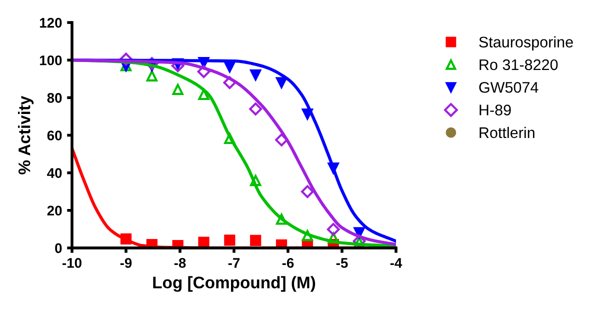 Image resolution: width=600 pixels, height=322 pixels. What do you see at coordinates (72, 263) in the screenshot?
I see `x-tick-label: -10` at bounding box center [72, 263].